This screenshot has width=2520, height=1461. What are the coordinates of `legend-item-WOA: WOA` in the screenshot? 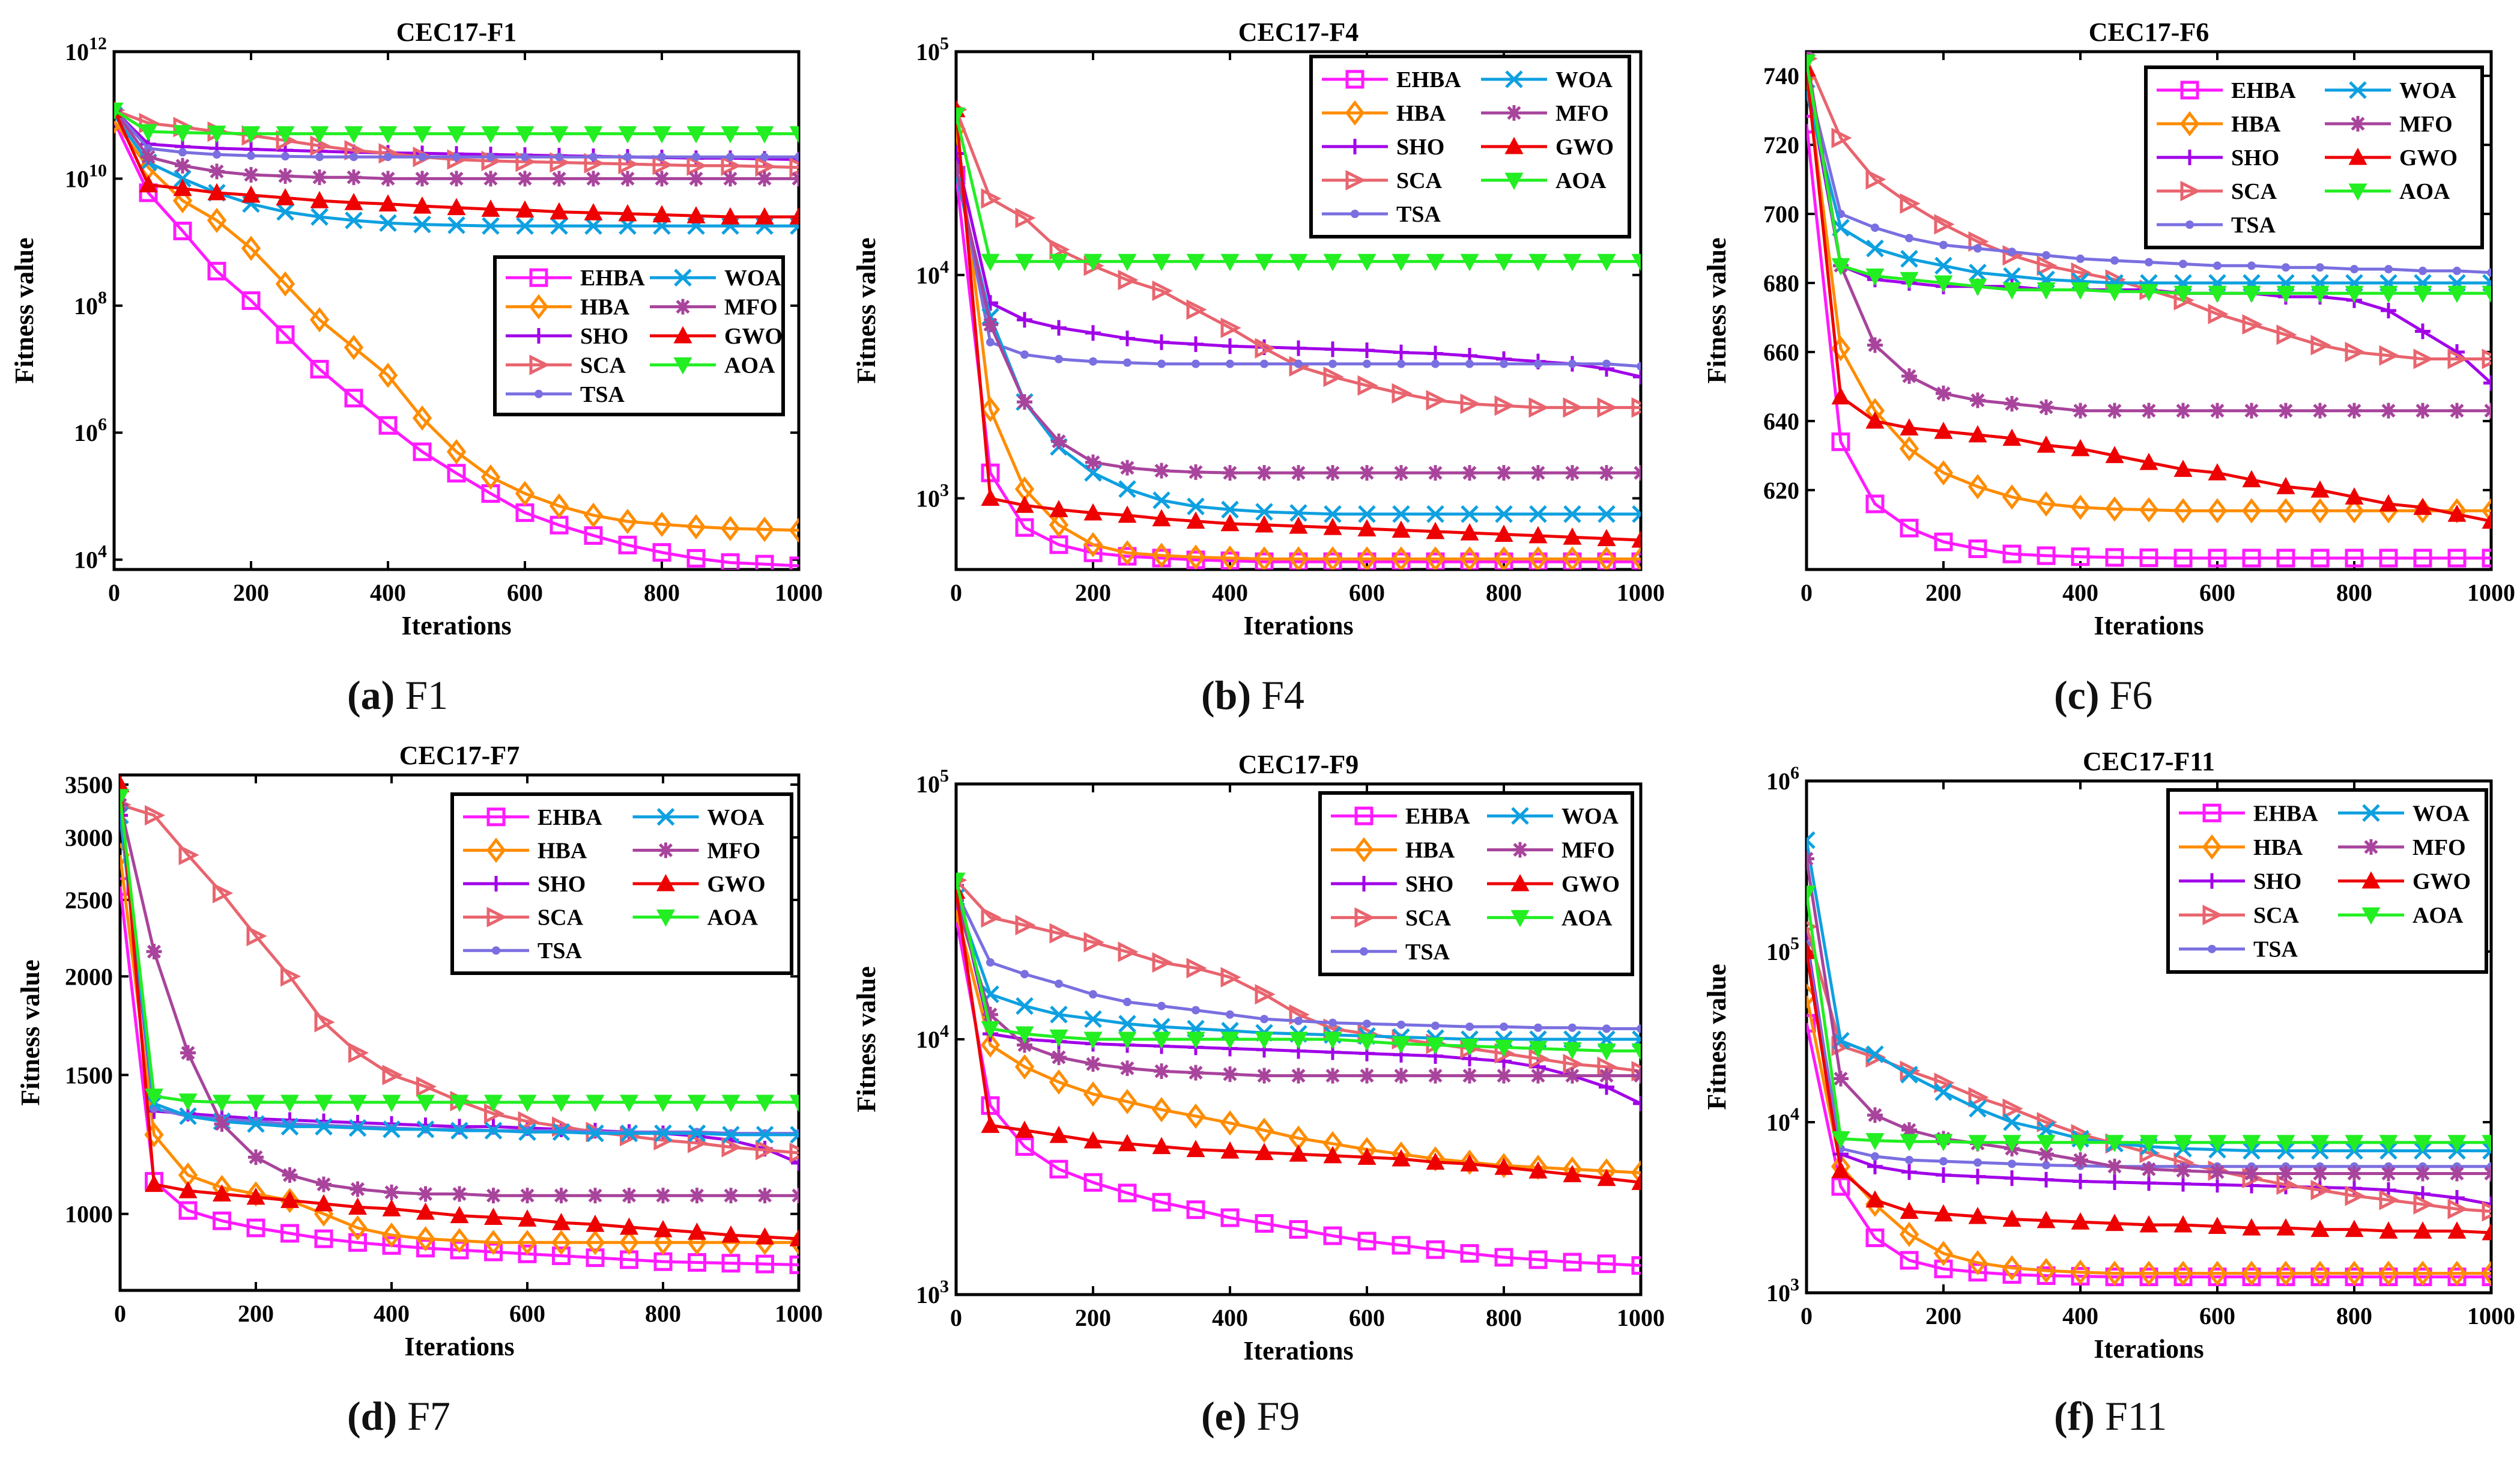 It's located at (2404, 813).